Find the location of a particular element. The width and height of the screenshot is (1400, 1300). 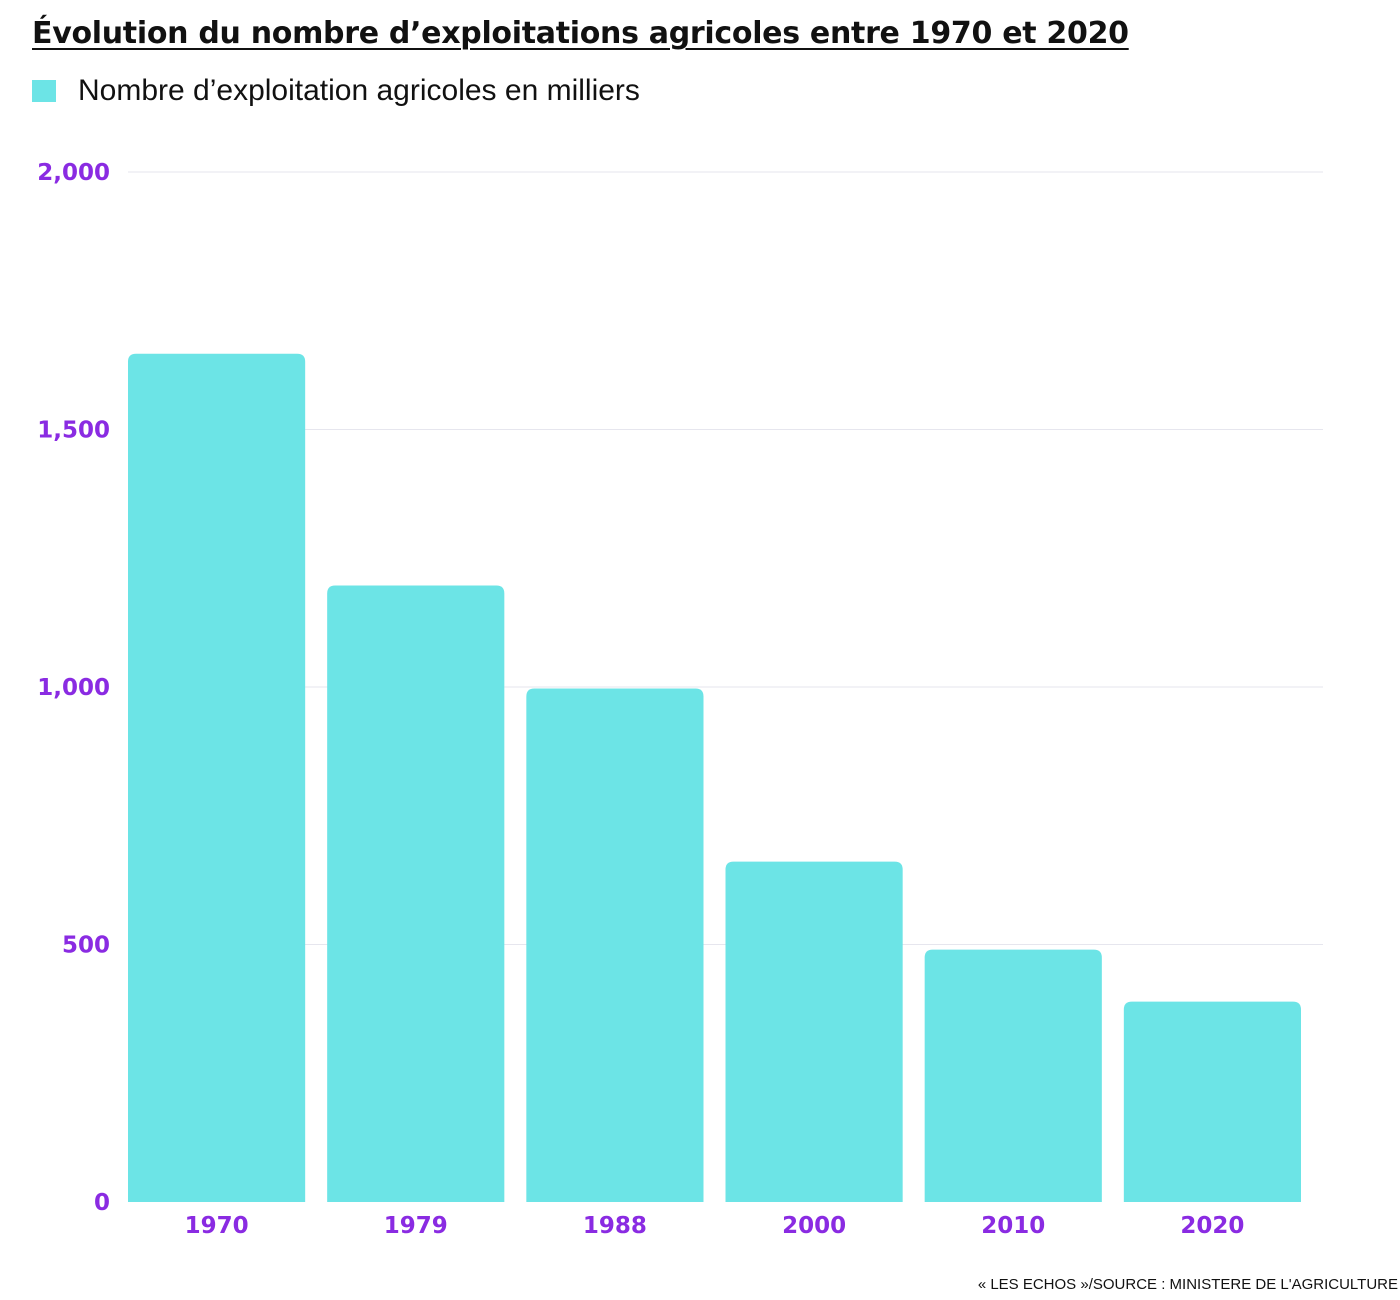

x-tick-label-1988: 1988 is located at coordinates (615, 1226).